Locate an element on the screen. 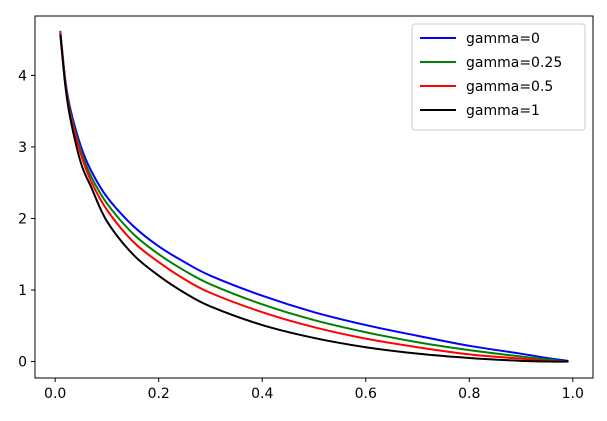 The image size is (607, 421). y-tick-label: 4 is located at coordinates (22, 76).